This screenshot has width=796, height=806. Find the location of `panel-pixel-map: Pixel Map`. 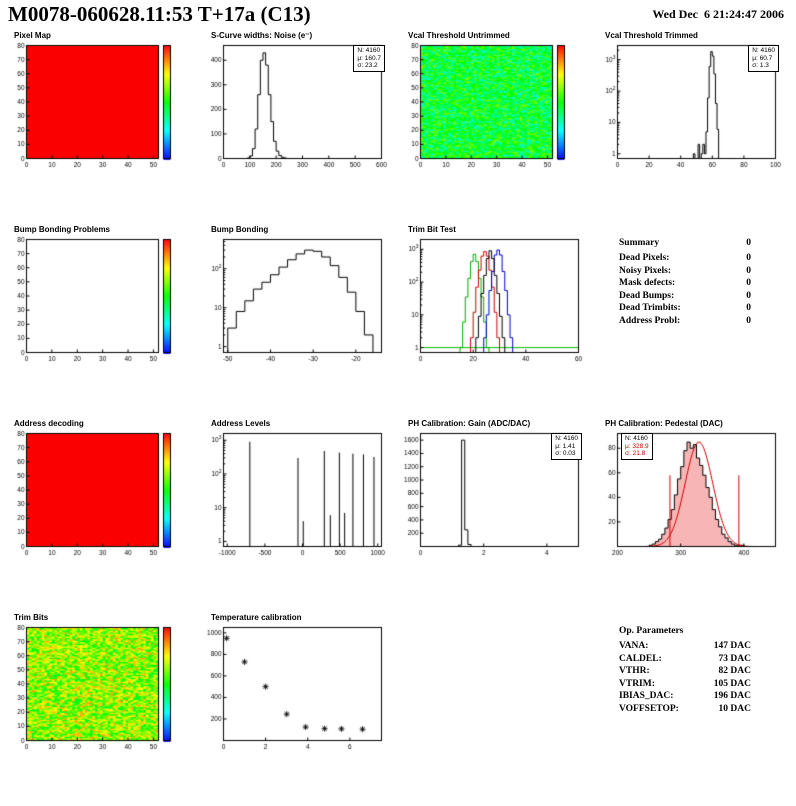

panel-pixel-map: Pixel Map is located at coordinates (100, 127).